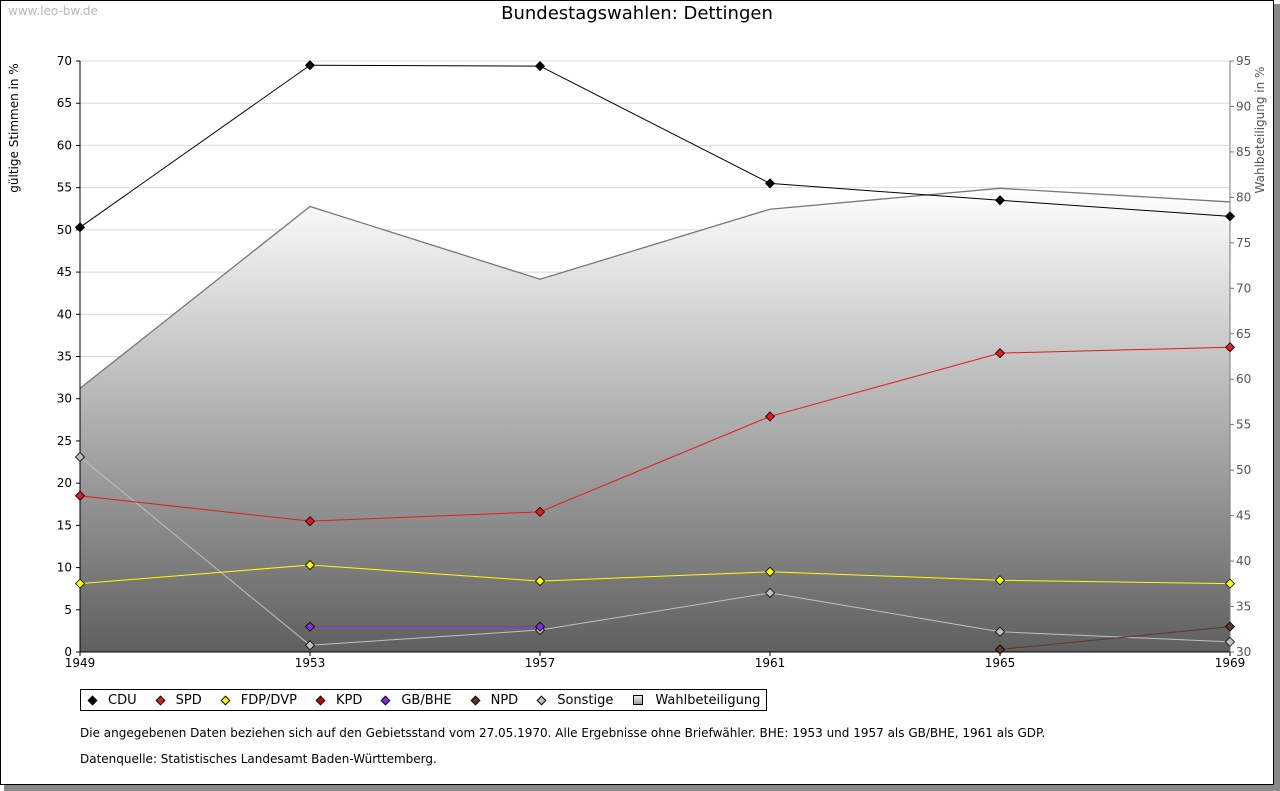 The width and height of the screenshot is (1280, 791). What do you see at coordinates (53, 11) in the screenshot?
I see `watermark-link: www.leo-bw.de` at bounding box center [53, 11].